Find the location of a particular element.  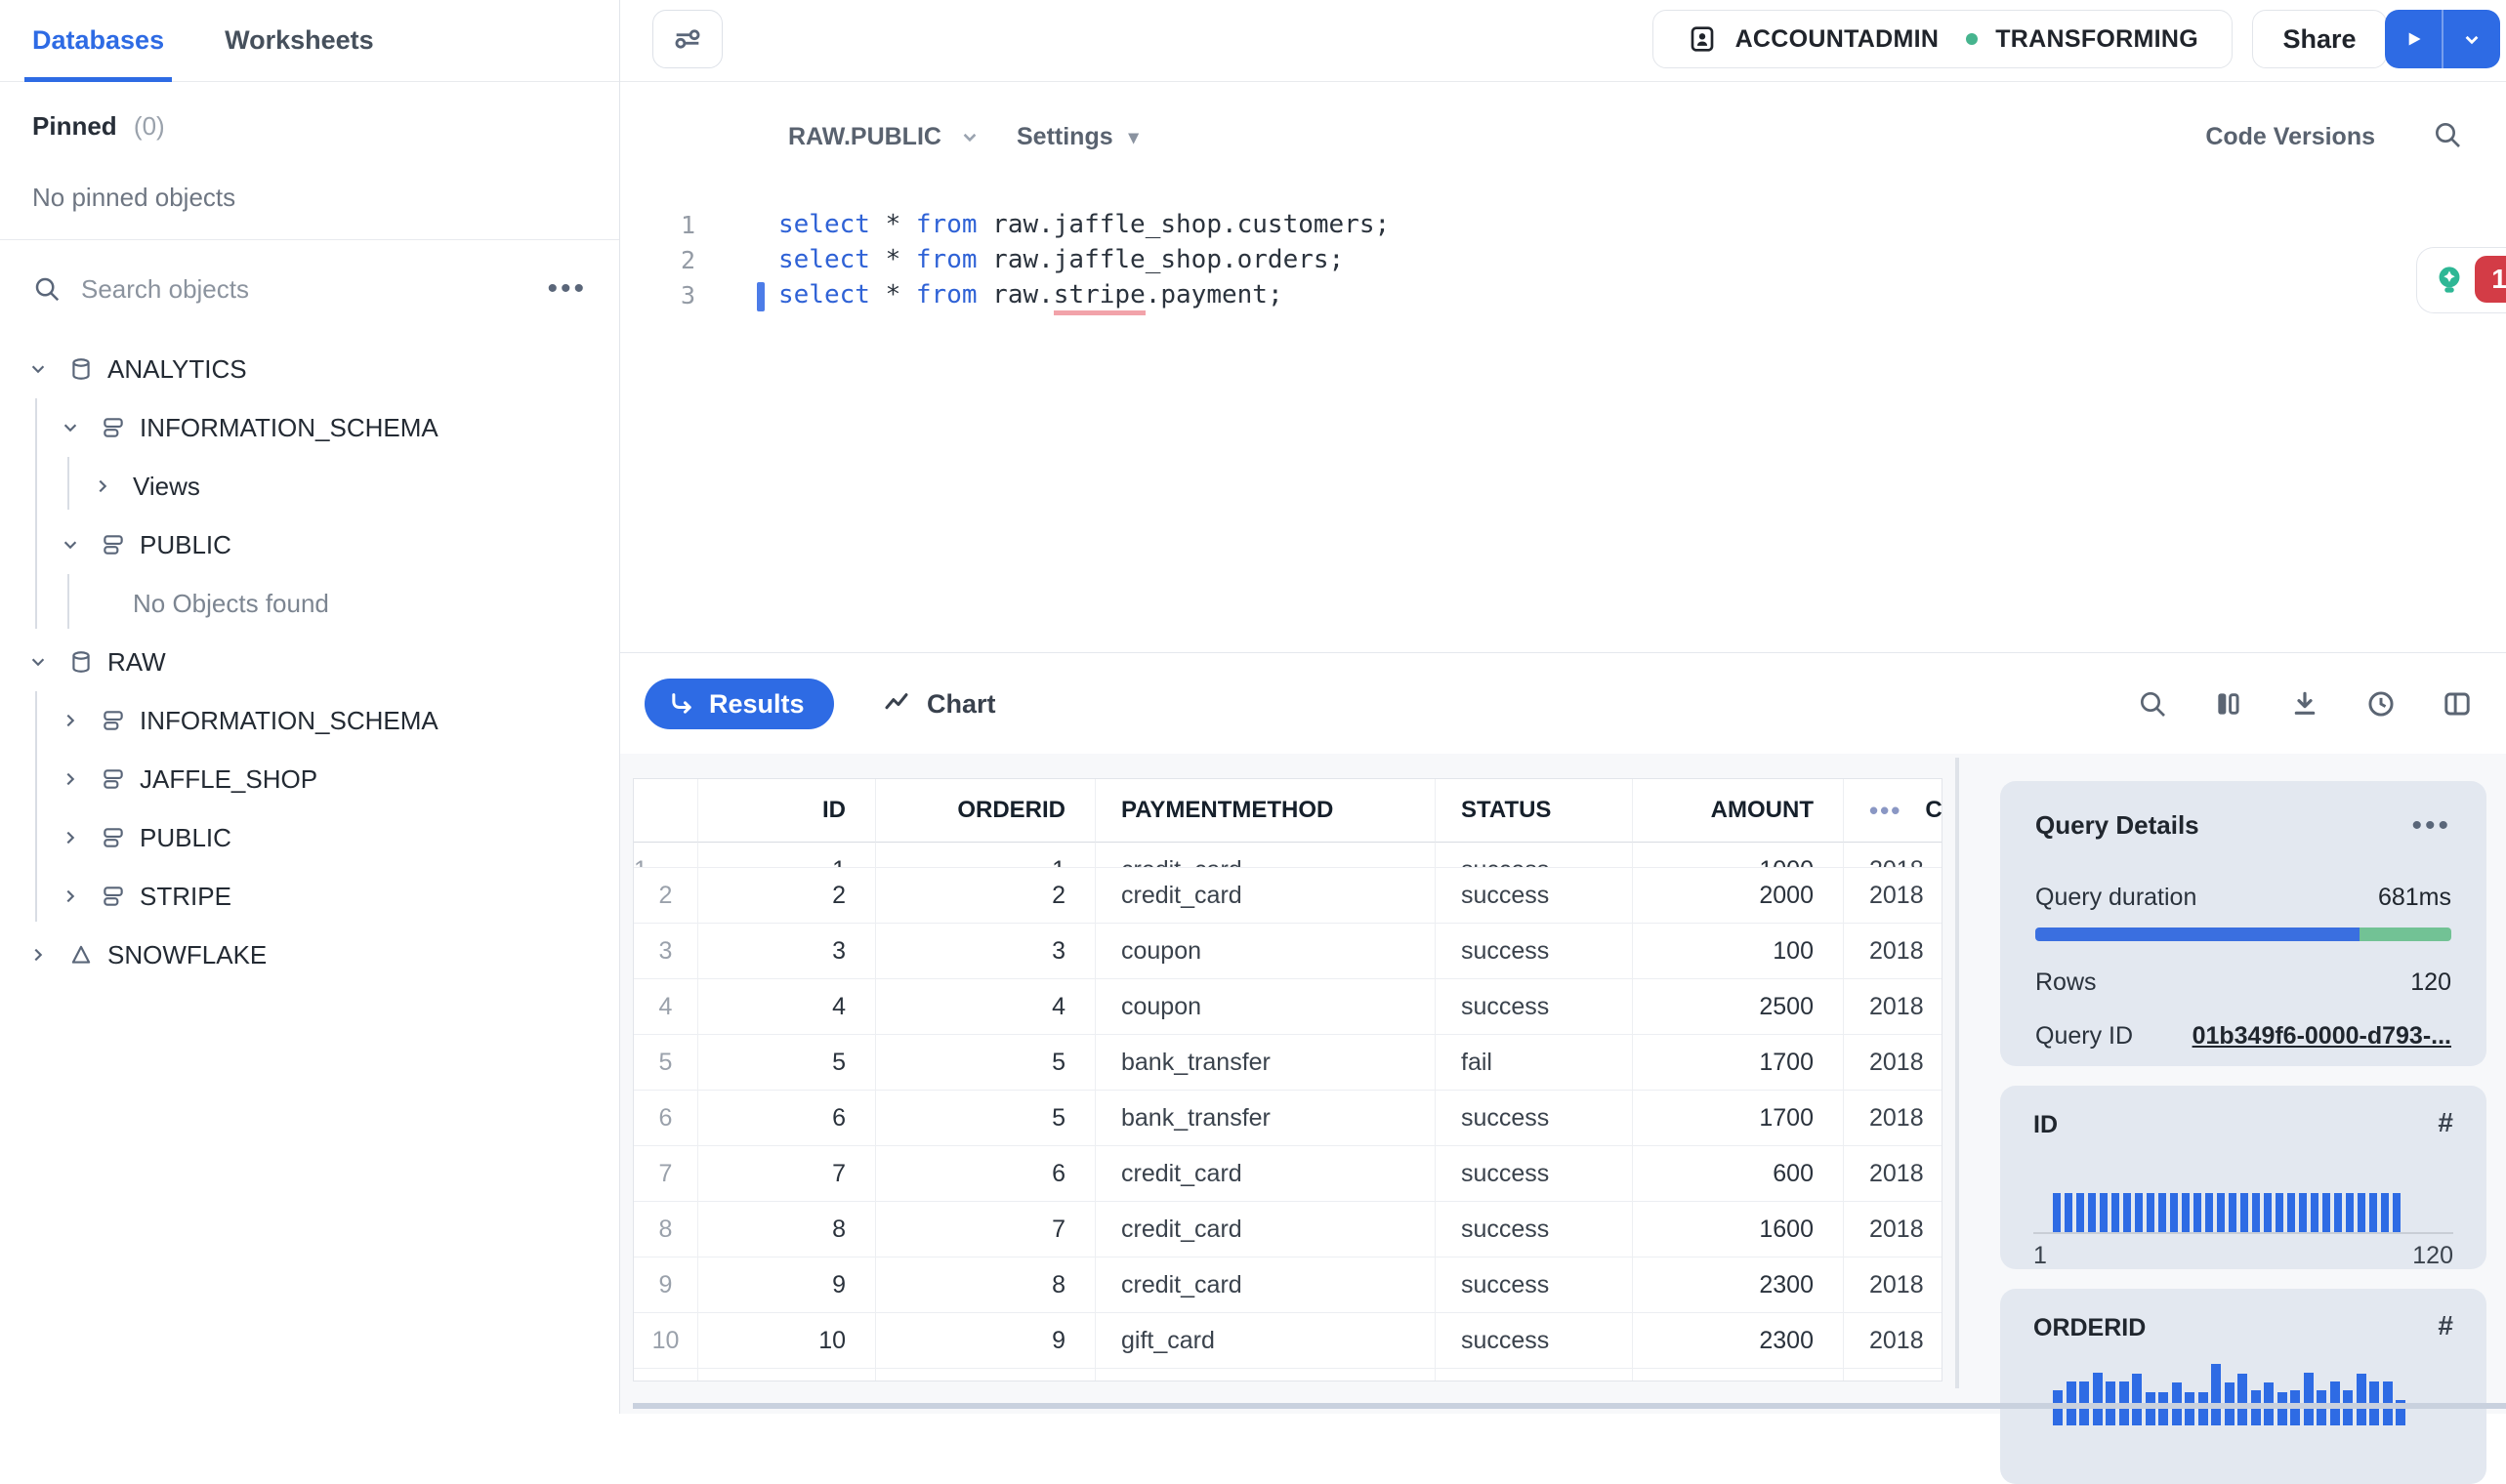

column-header-id: ID is located at coordinates (787, 811).